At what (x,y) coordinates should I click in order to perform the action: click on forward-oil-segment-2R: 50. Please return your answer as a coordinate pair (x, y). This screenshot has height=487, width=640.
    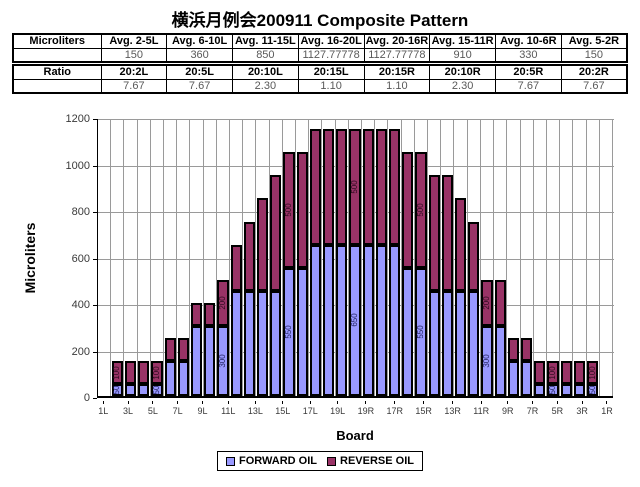
    Looking at the image, I should click on (593, 390).